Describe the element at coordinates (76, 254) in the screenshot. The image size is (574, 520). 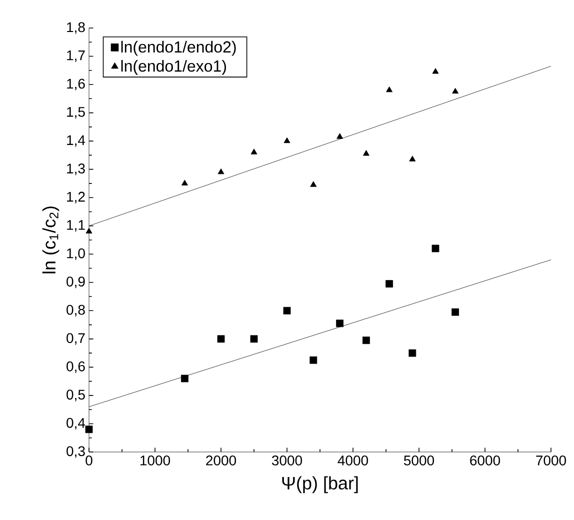
I see `y-tick-label: 1,0` at that location.